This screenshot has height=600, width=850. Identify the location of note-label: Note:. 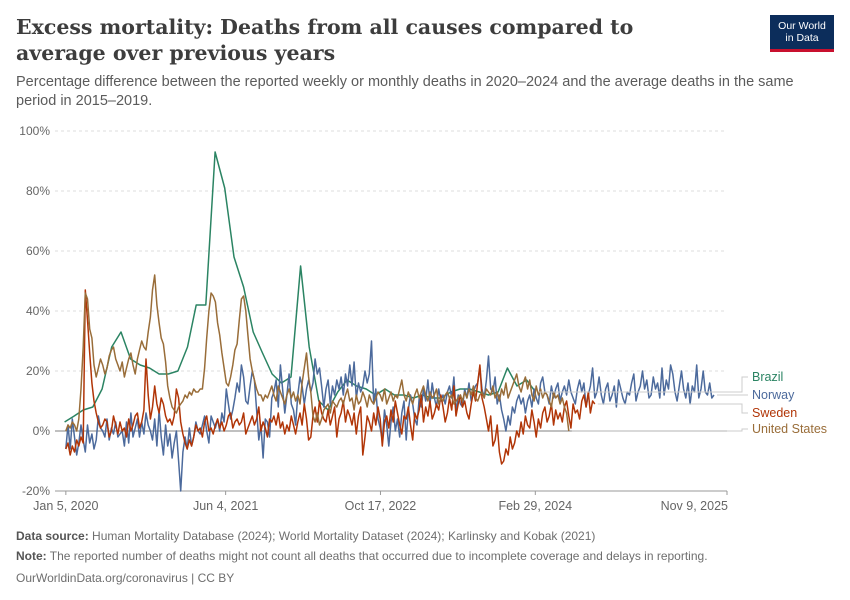
(31, 556).